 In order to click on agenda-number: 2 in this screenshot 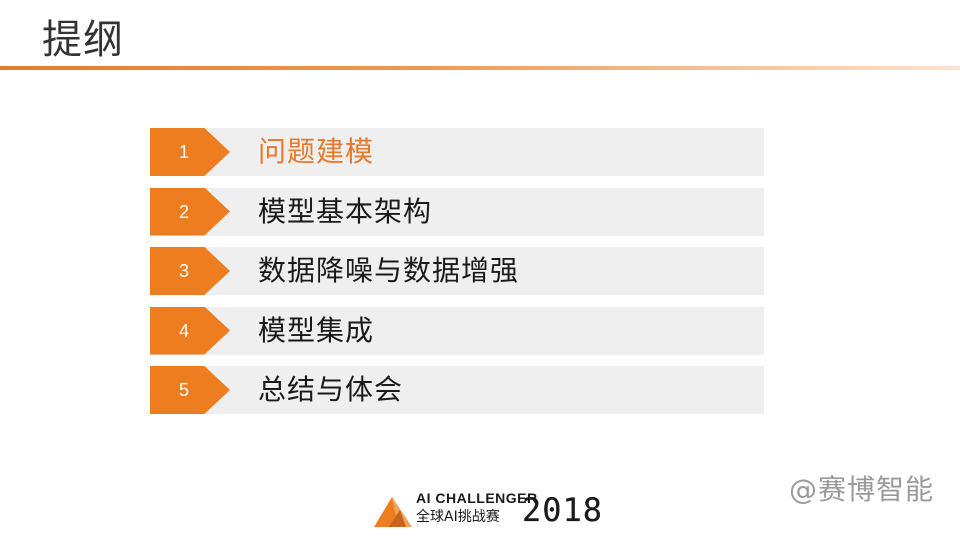, I will do `click(183, 211)`.